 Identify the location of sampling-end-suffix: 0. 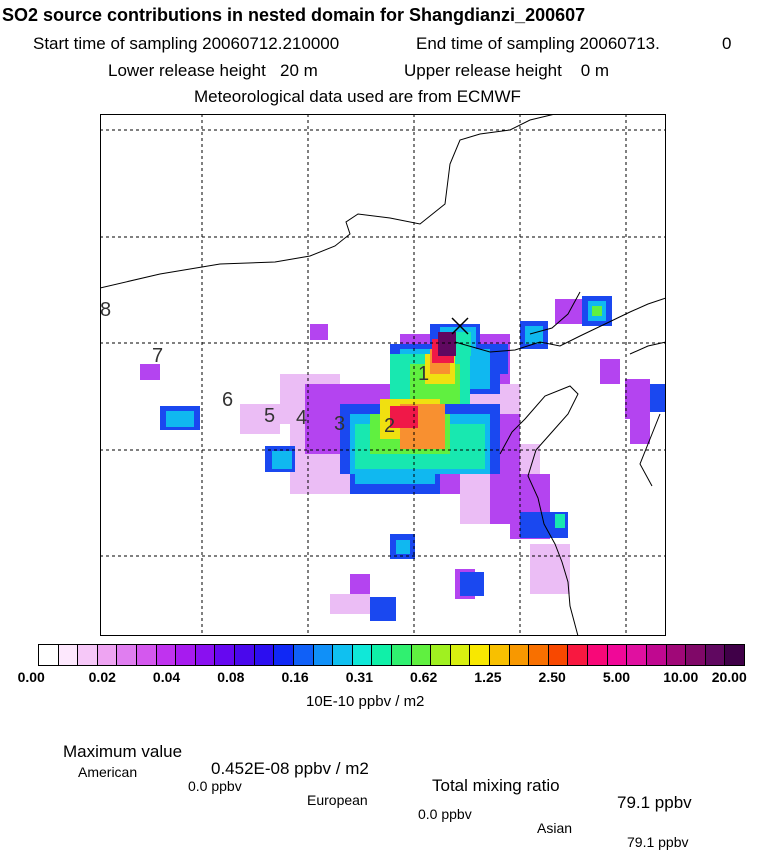
(727, 43).